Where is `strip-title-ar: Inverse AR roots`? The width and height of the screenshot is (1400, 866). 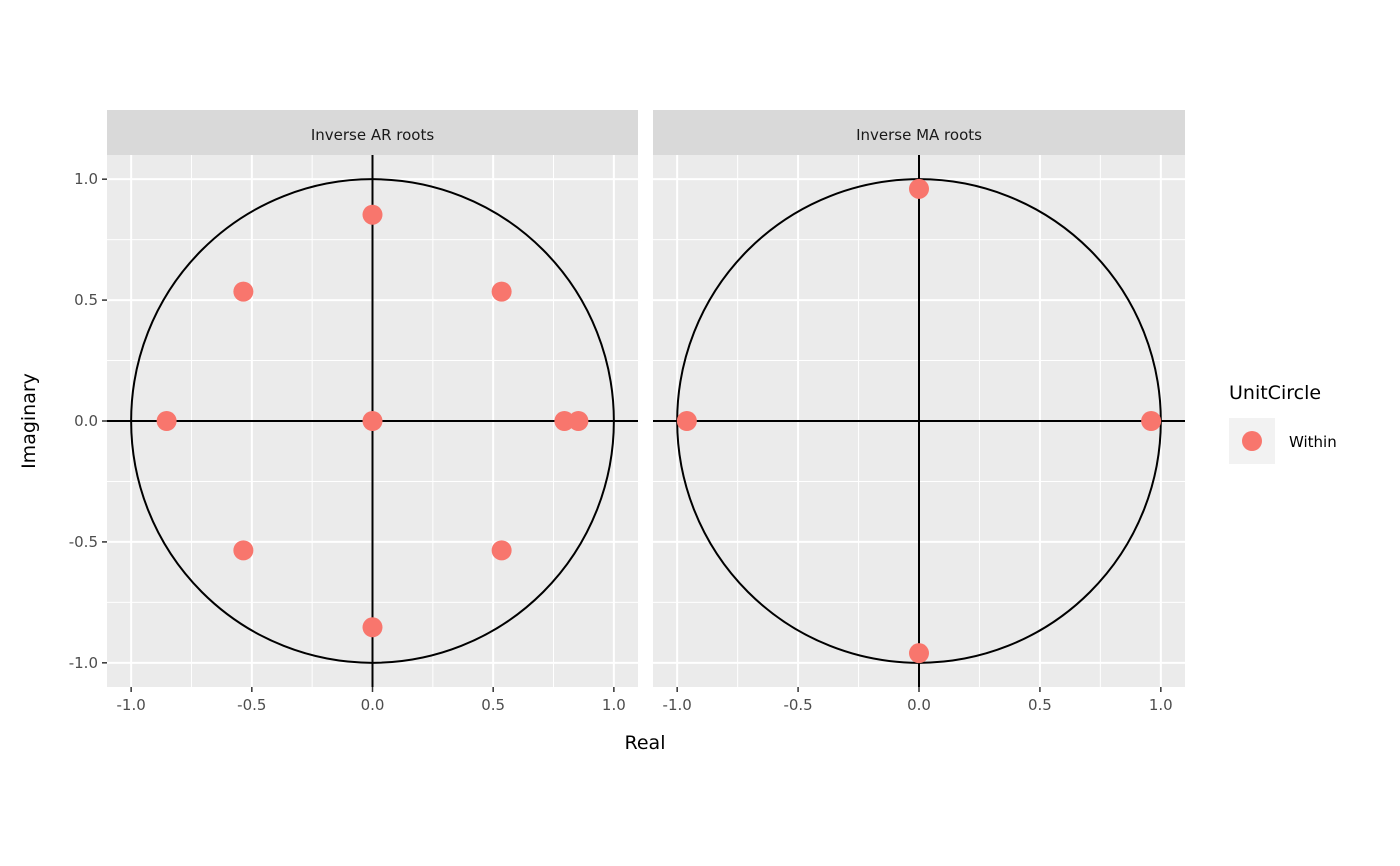
strip-title-ar: Inverse AR roots is located at coordinates (373, 135).